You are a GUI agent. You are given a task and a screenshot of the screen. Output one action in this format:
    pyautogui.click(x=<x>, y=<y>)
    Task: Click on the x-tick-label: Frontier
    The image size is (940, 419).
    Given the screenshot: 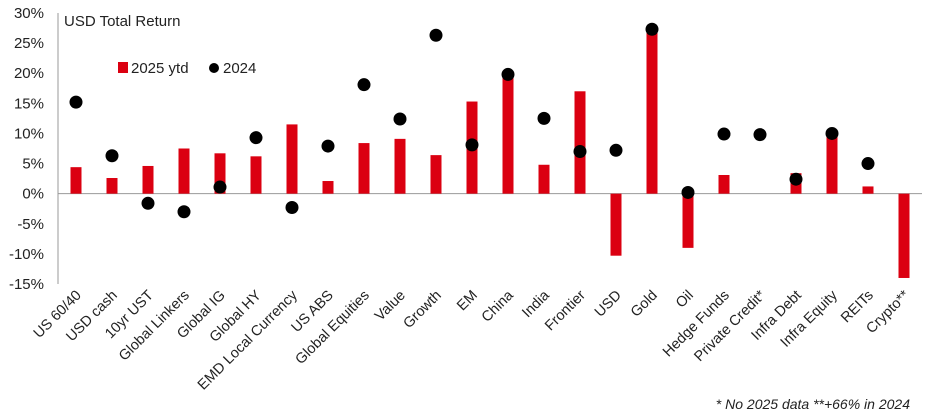 What is the action you would take?
    pyautogui.click(x=565, y=310)
    